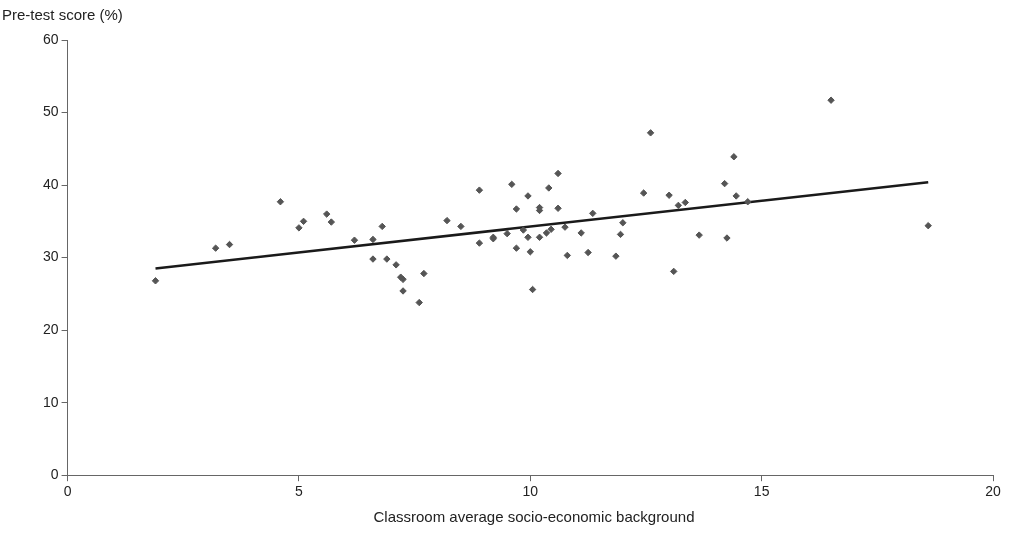  Describe the element at coordinates (530, 491) in the screenshot. I see `x-tick-label: 10` at that location.